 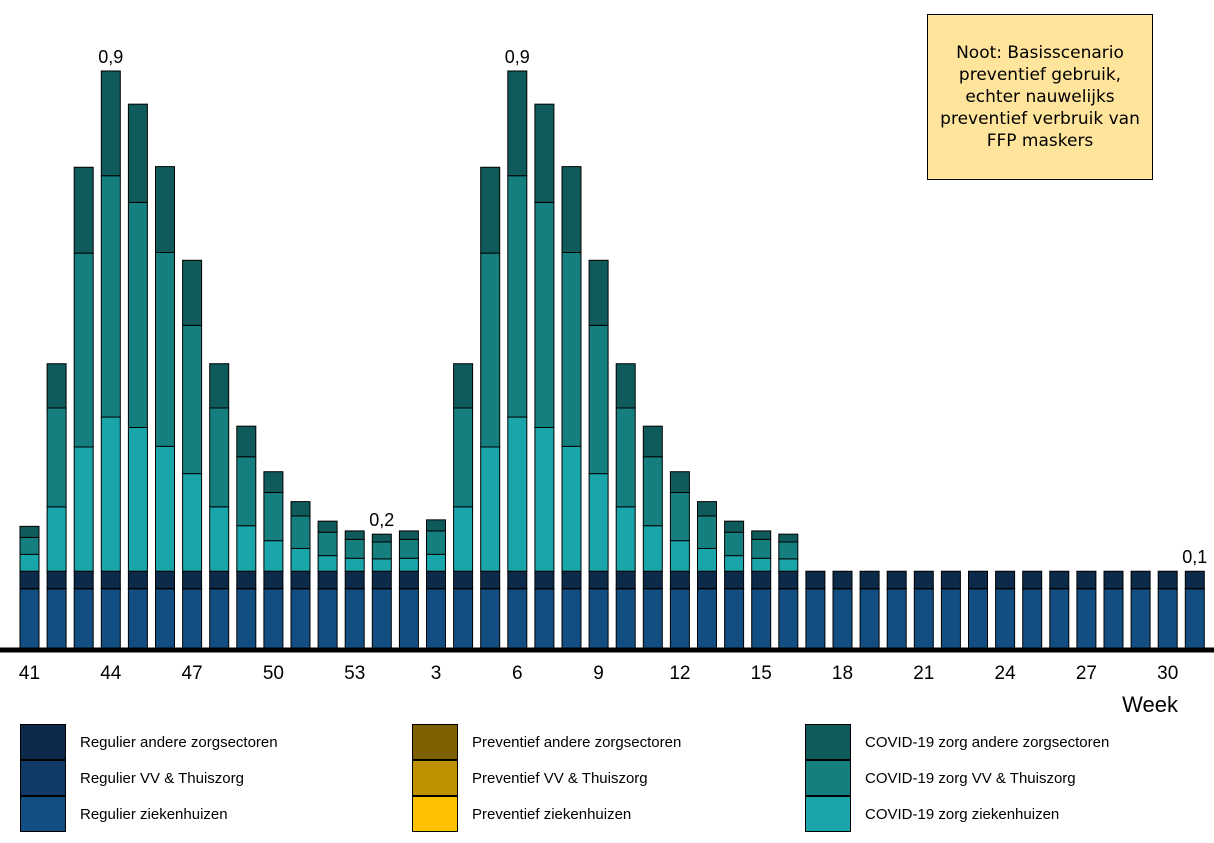 What do you see at coordinates (111, 673) in the screenshot?
I see `x-tick-label: 44` at bounding box center [111, 673].